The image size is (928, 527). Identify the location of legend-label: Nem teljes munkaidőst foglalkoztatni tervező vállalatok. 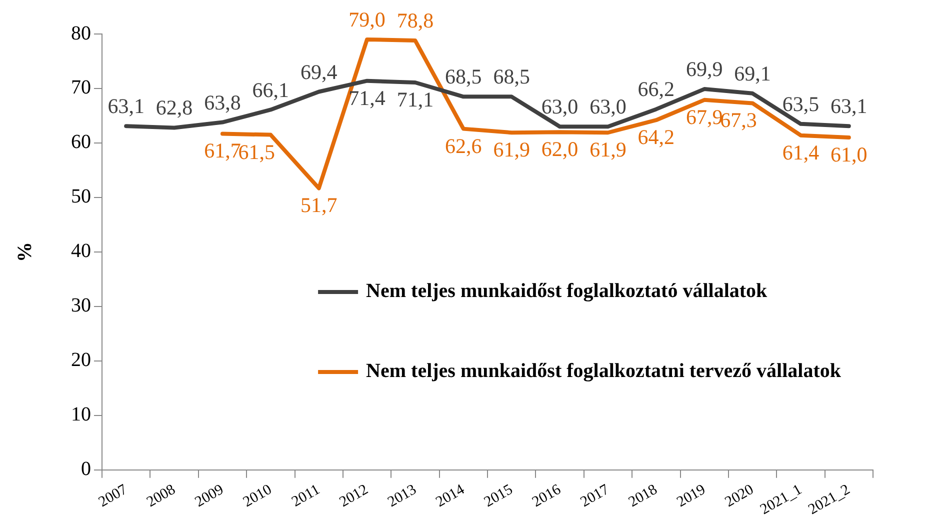
(604, 371).